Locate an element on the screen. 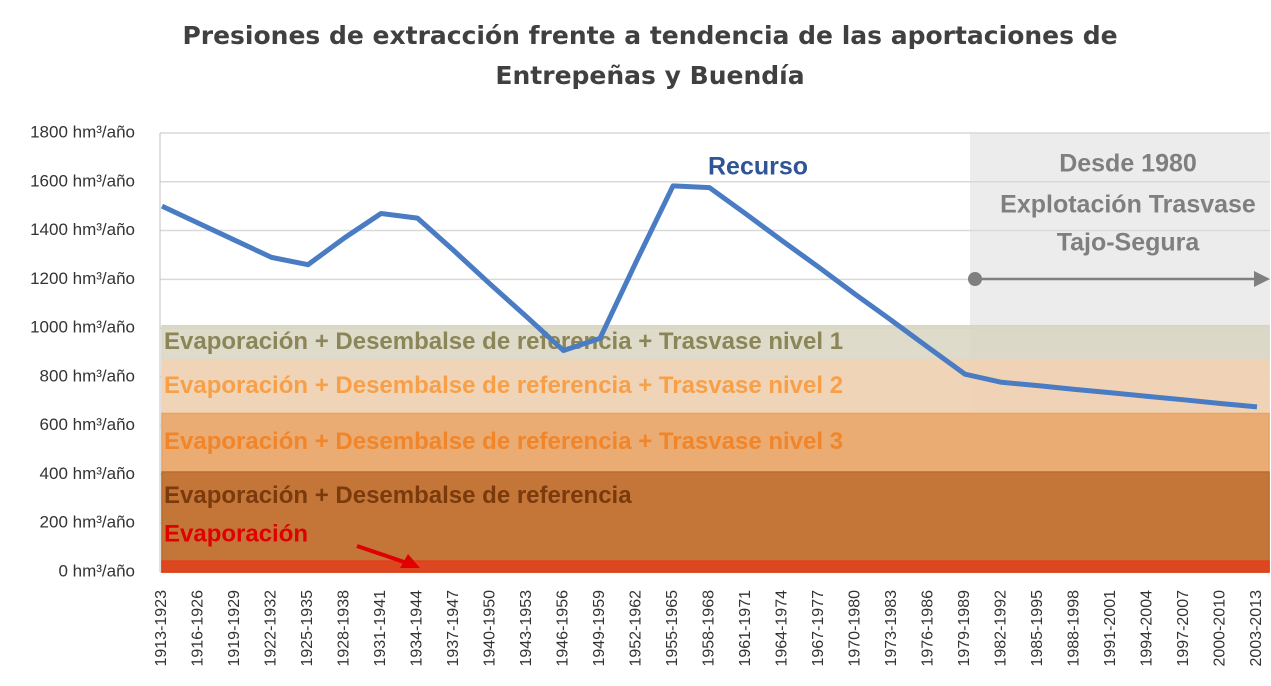 This screenshot has height=686, width=1271. x-tick-label: 1919-1929 is located at coordinates (234, 628).